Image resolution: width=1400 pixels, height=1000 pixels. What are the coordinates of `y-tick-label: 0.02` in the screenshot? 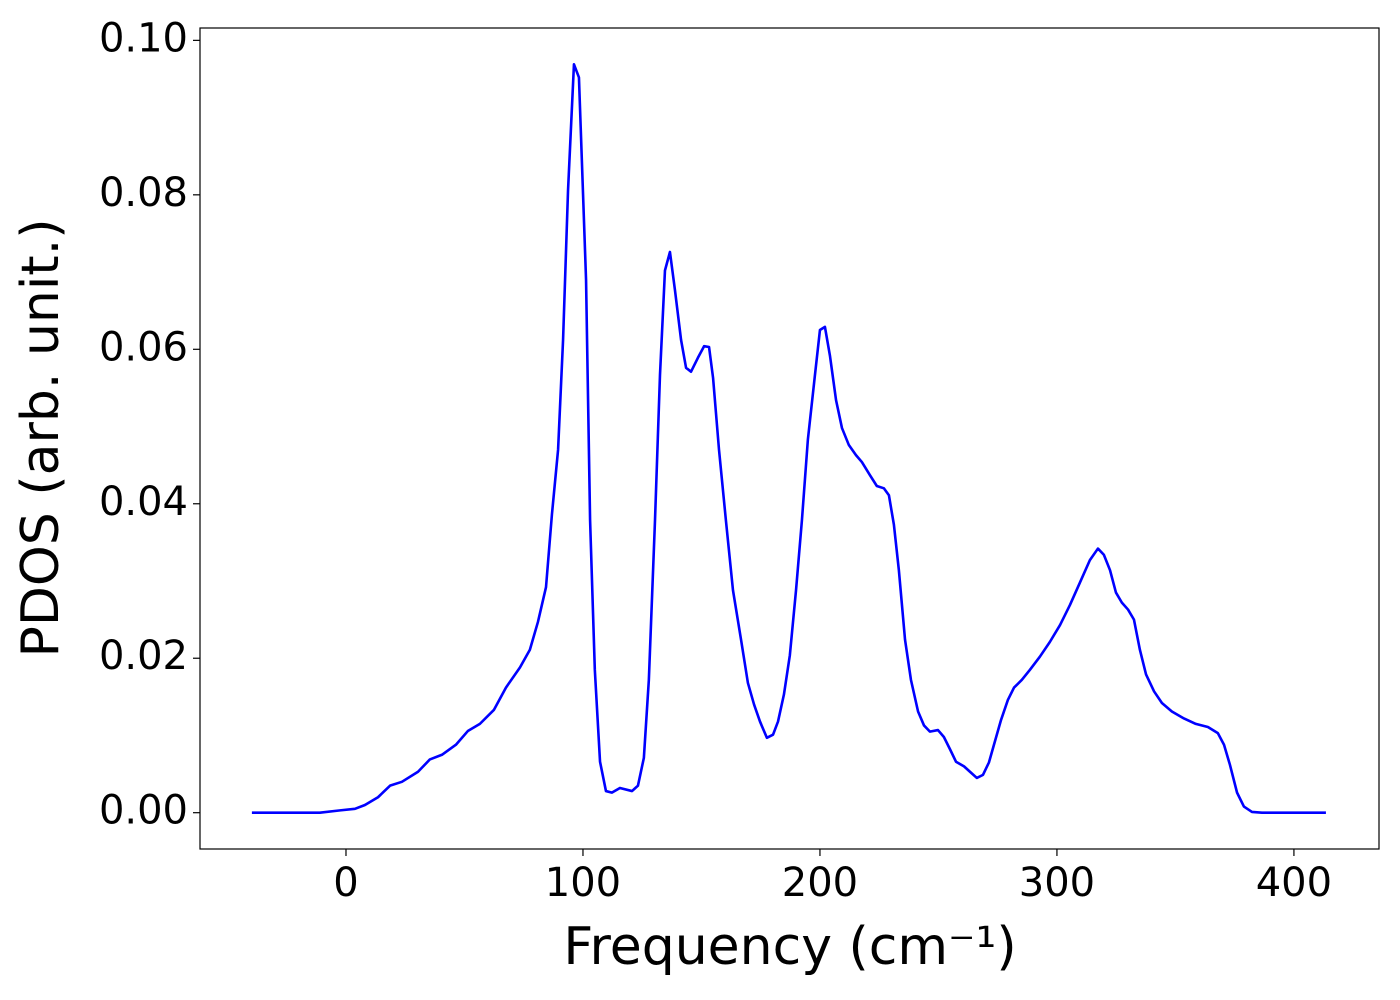 It's located at (143, 656).